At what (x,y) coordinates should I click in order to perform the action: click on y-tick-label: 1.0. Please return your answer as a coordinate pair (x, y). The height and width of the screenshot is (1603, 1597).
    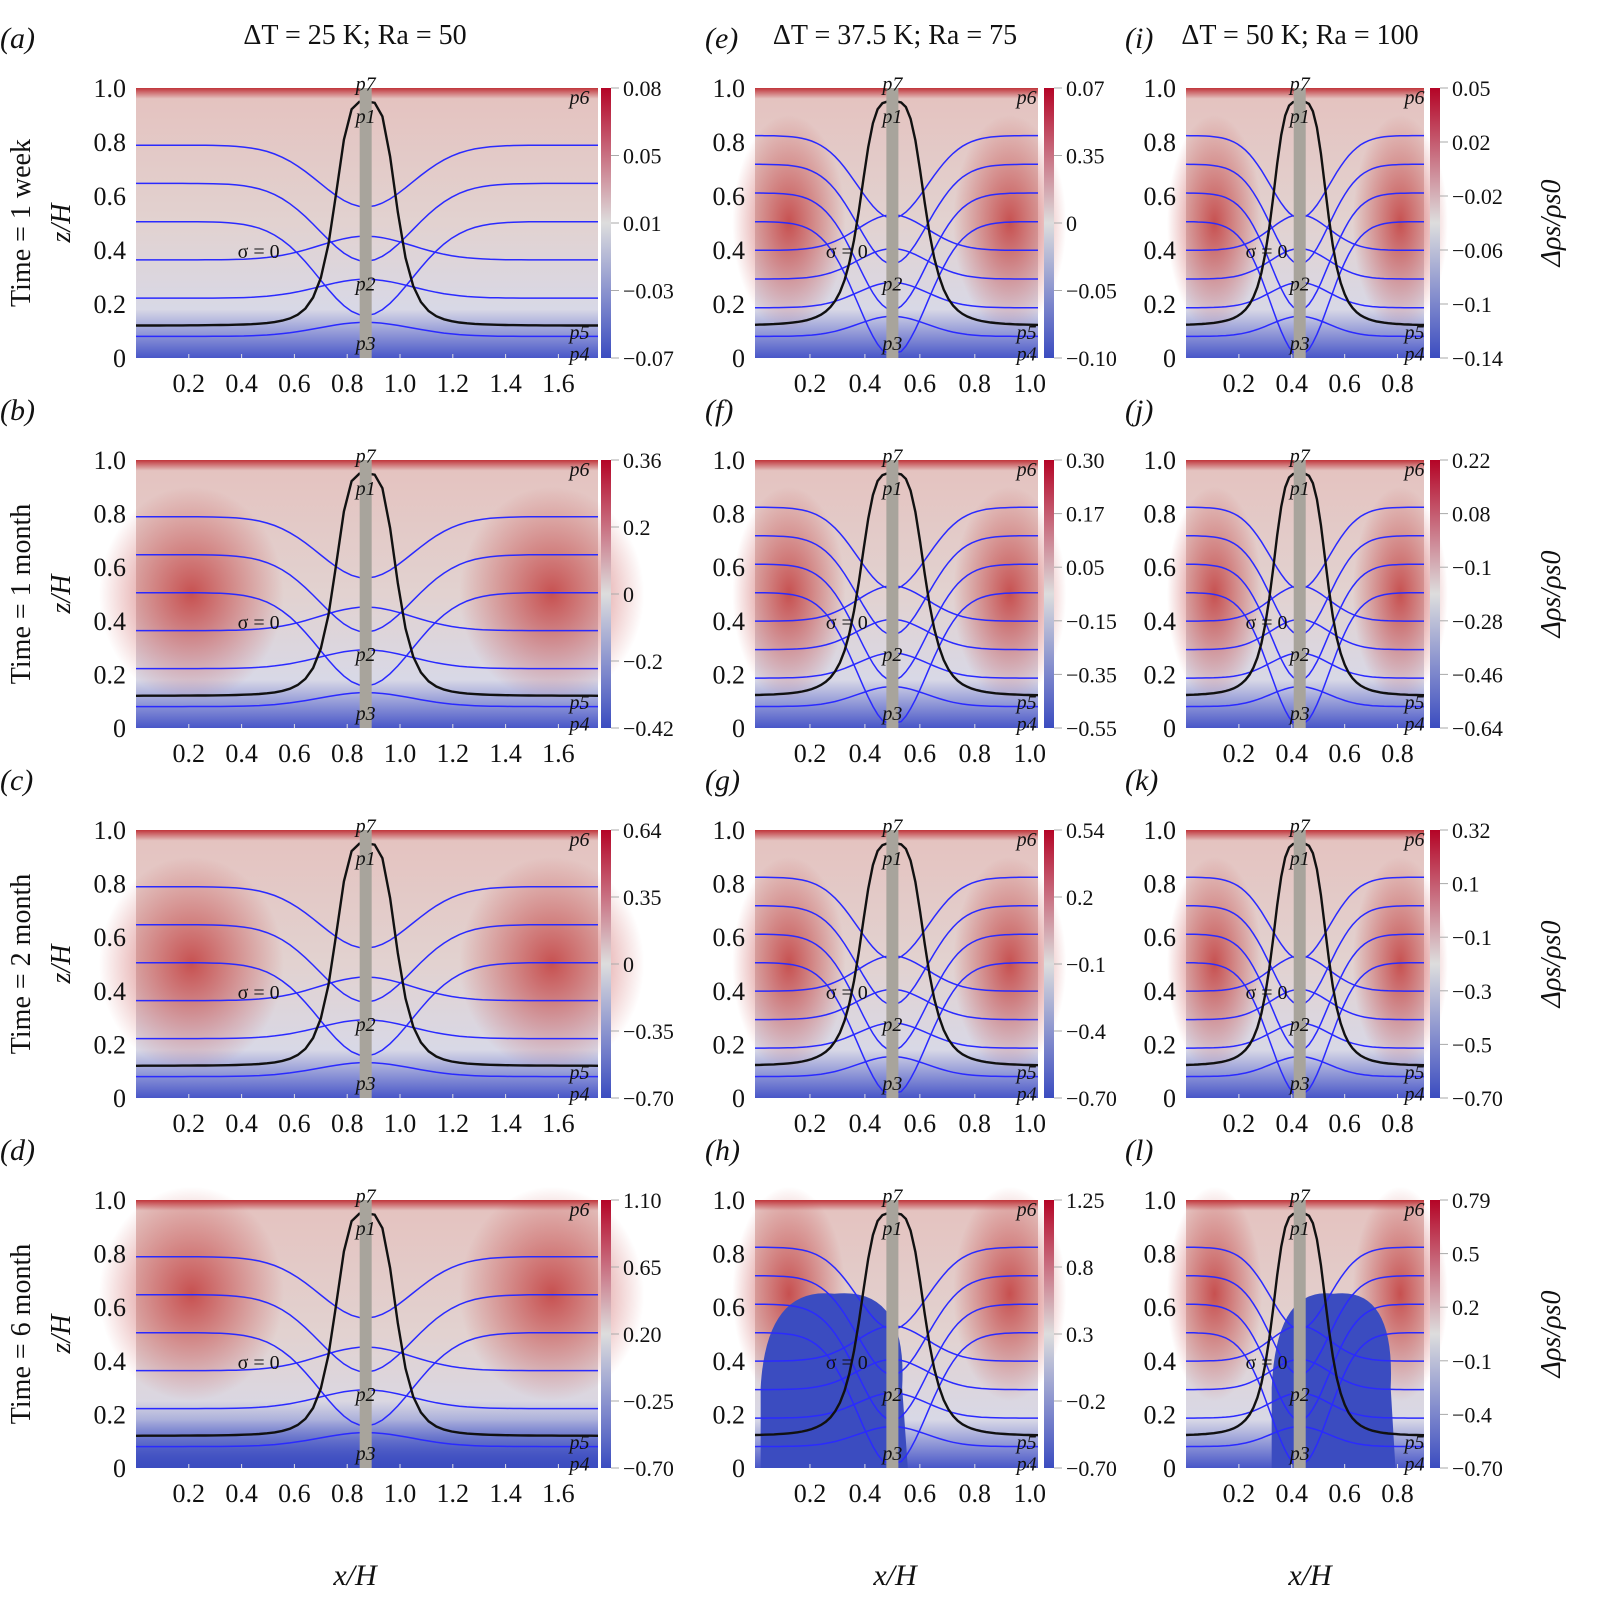
    Looking at the image, I should click on (110, 1200).